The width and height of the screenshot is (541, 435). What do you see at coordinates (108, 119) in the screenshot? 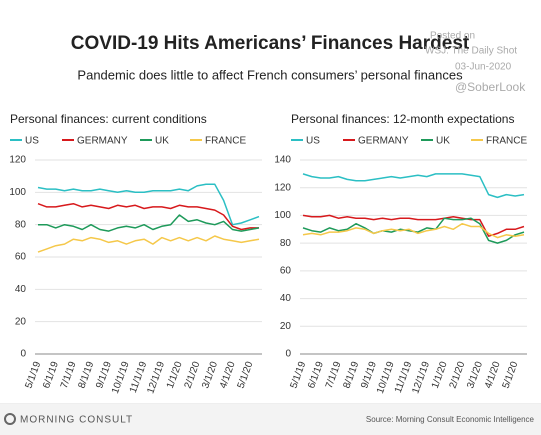
I see `chart-title: Personal finances: current conditions` at bounding box center [108, 119].